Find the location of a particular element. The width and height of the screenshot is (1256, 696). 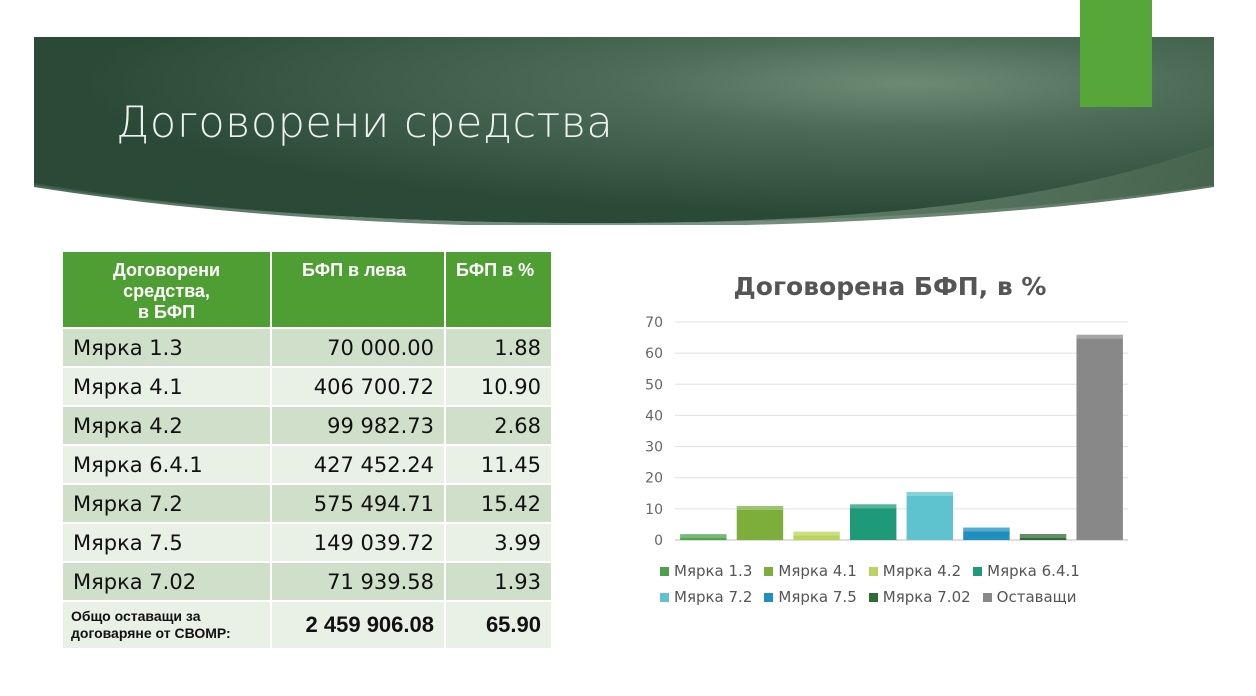

row-label: Мярка 4.2 is located at coordinates (167, 425).